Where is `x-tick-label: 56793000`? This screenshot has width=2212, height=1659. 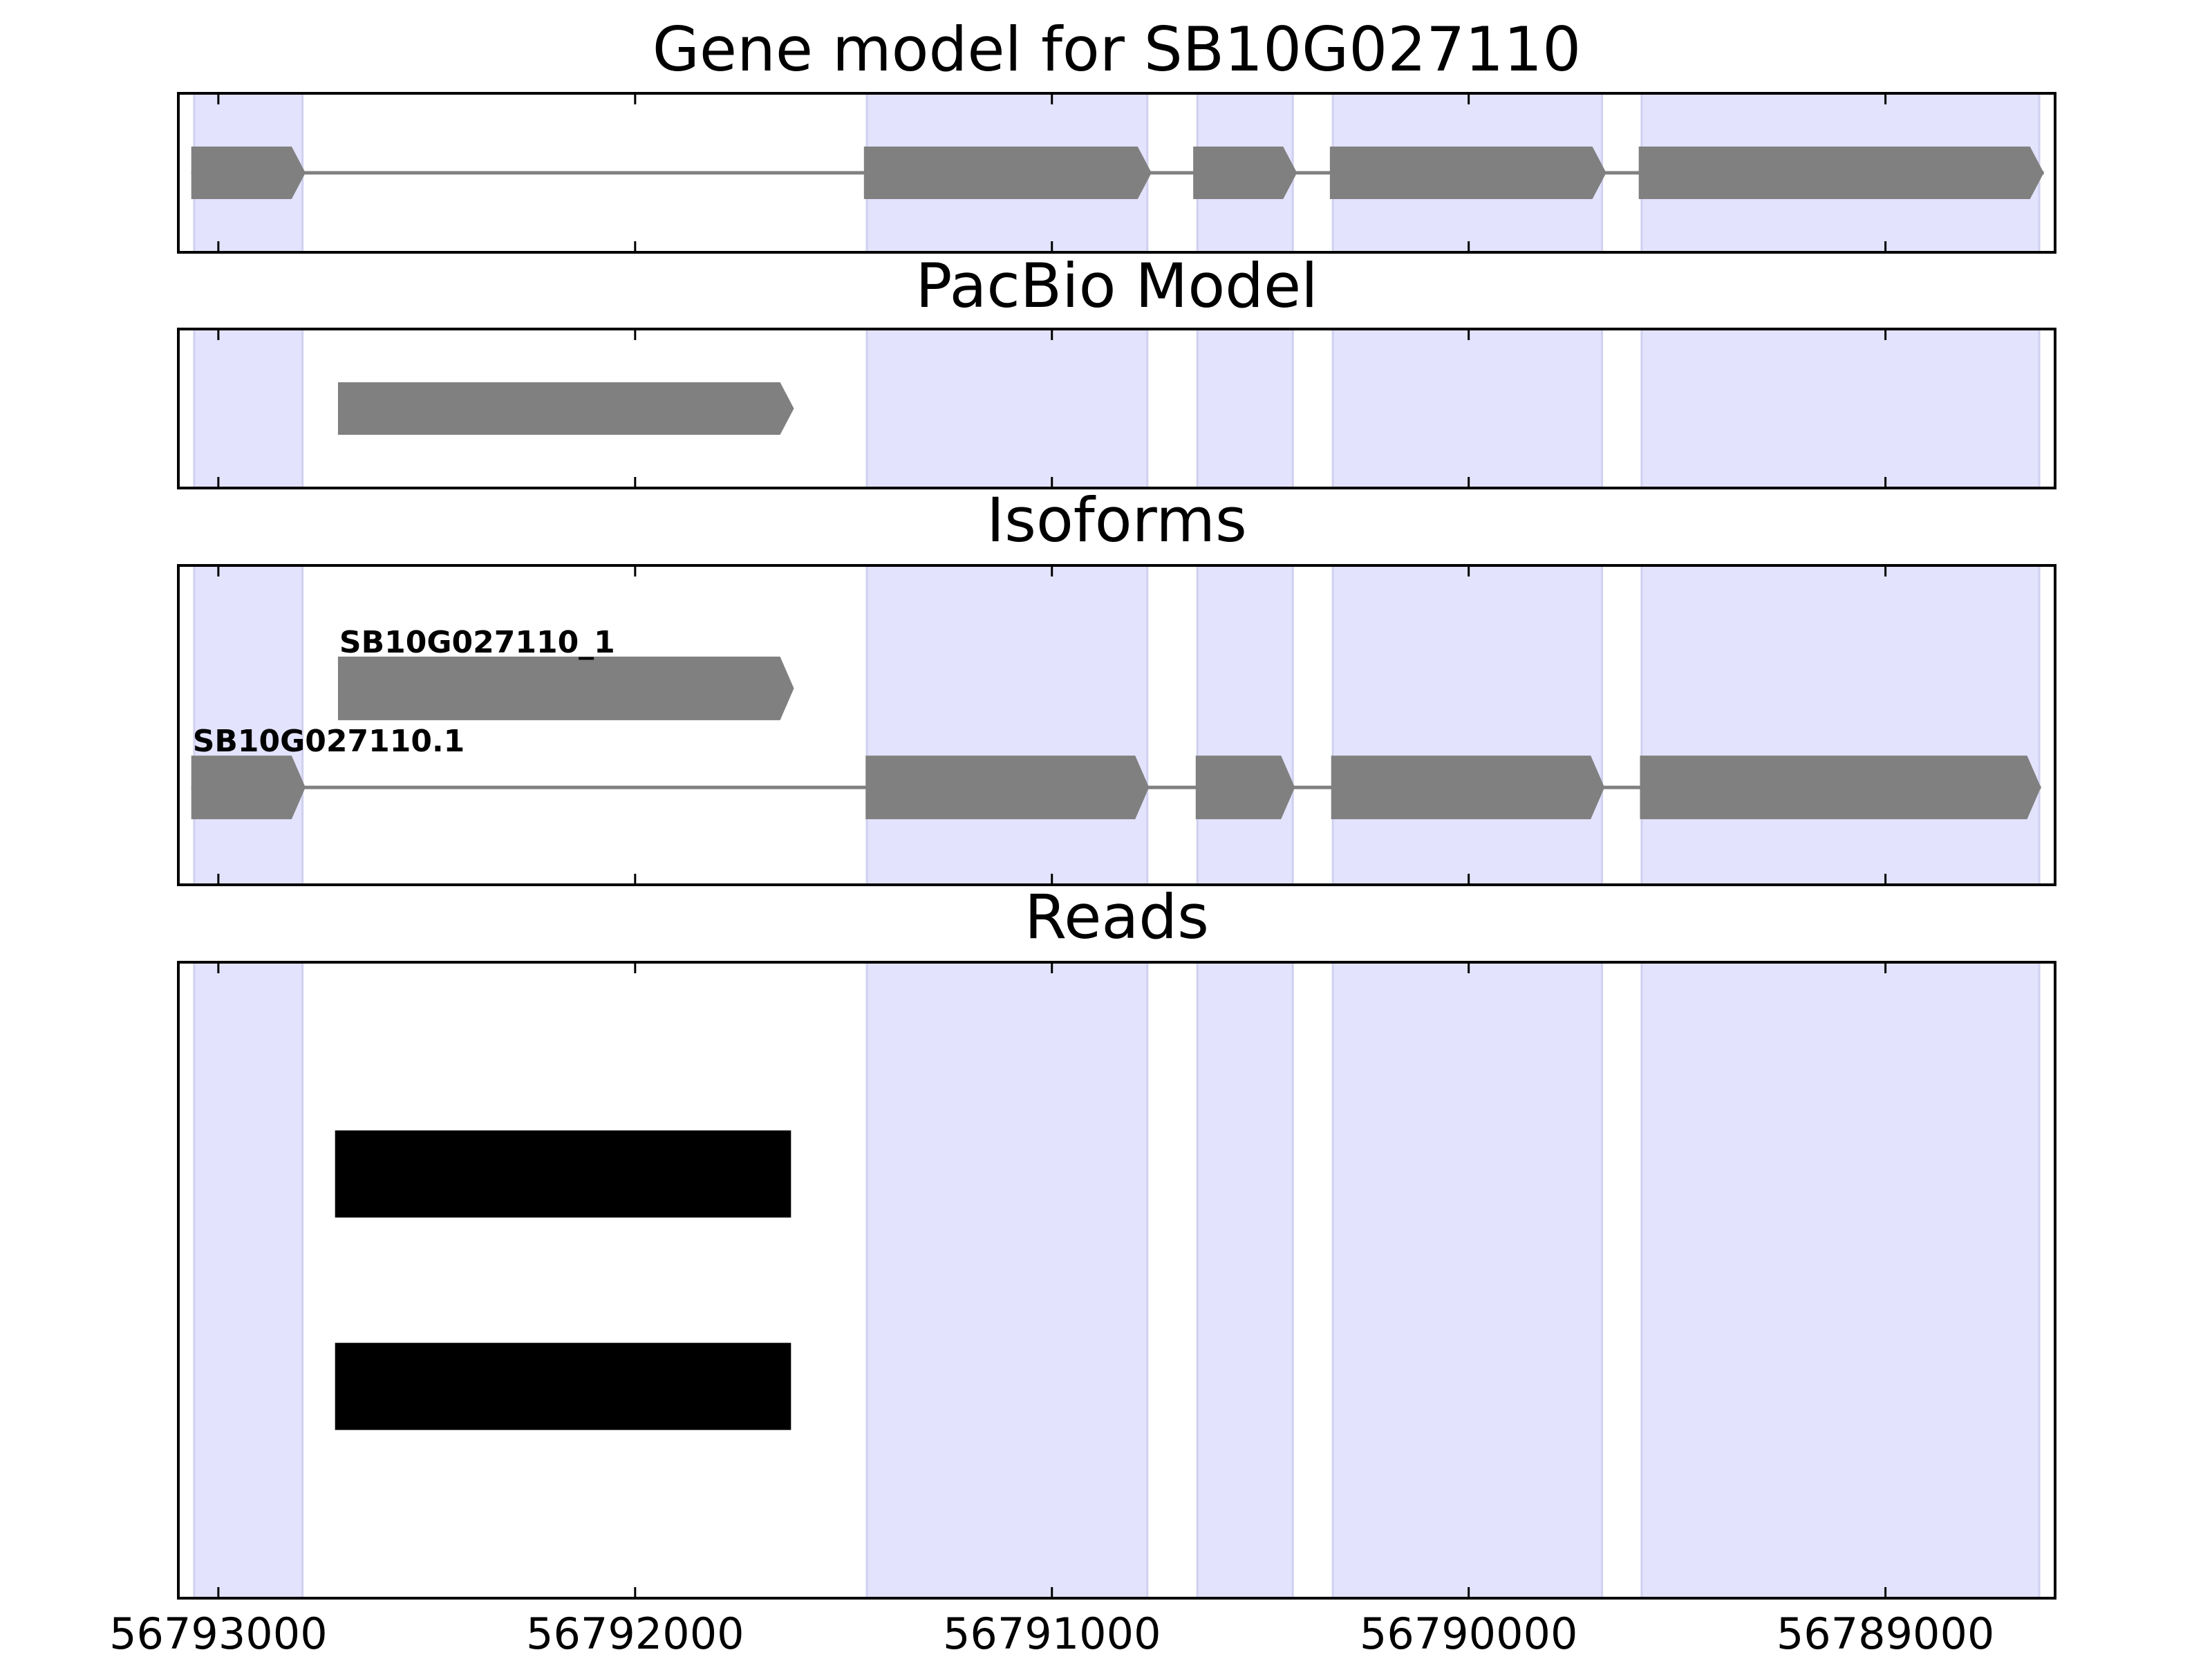
x-tick-label: 56793000 is located at coordinates (218, 1634).